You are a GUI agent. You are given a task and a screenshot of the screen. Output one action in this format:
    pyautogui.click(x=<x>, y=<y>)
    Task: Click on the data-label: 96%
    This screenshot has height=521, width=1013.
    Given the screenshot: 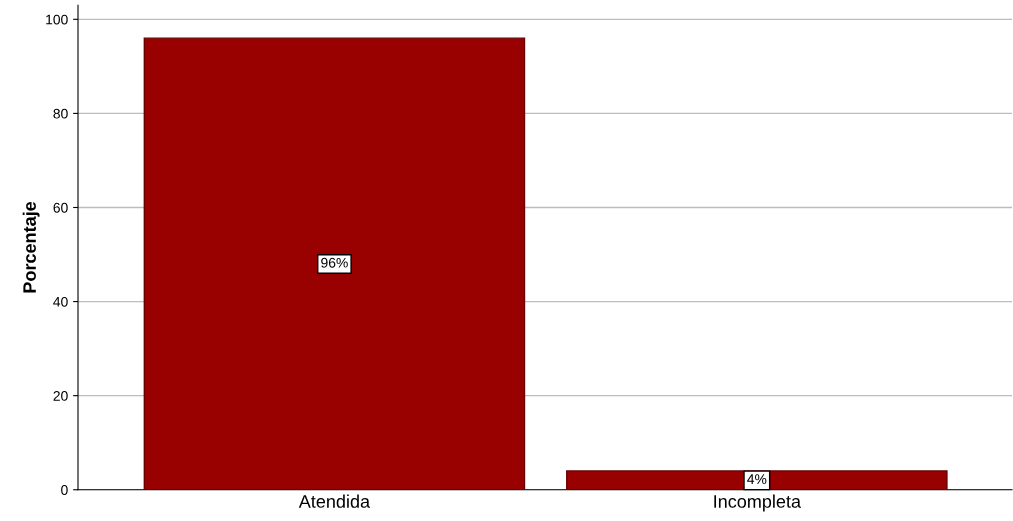 What is the action you would take?
    pyautogui.click(x=334, y=262)
    